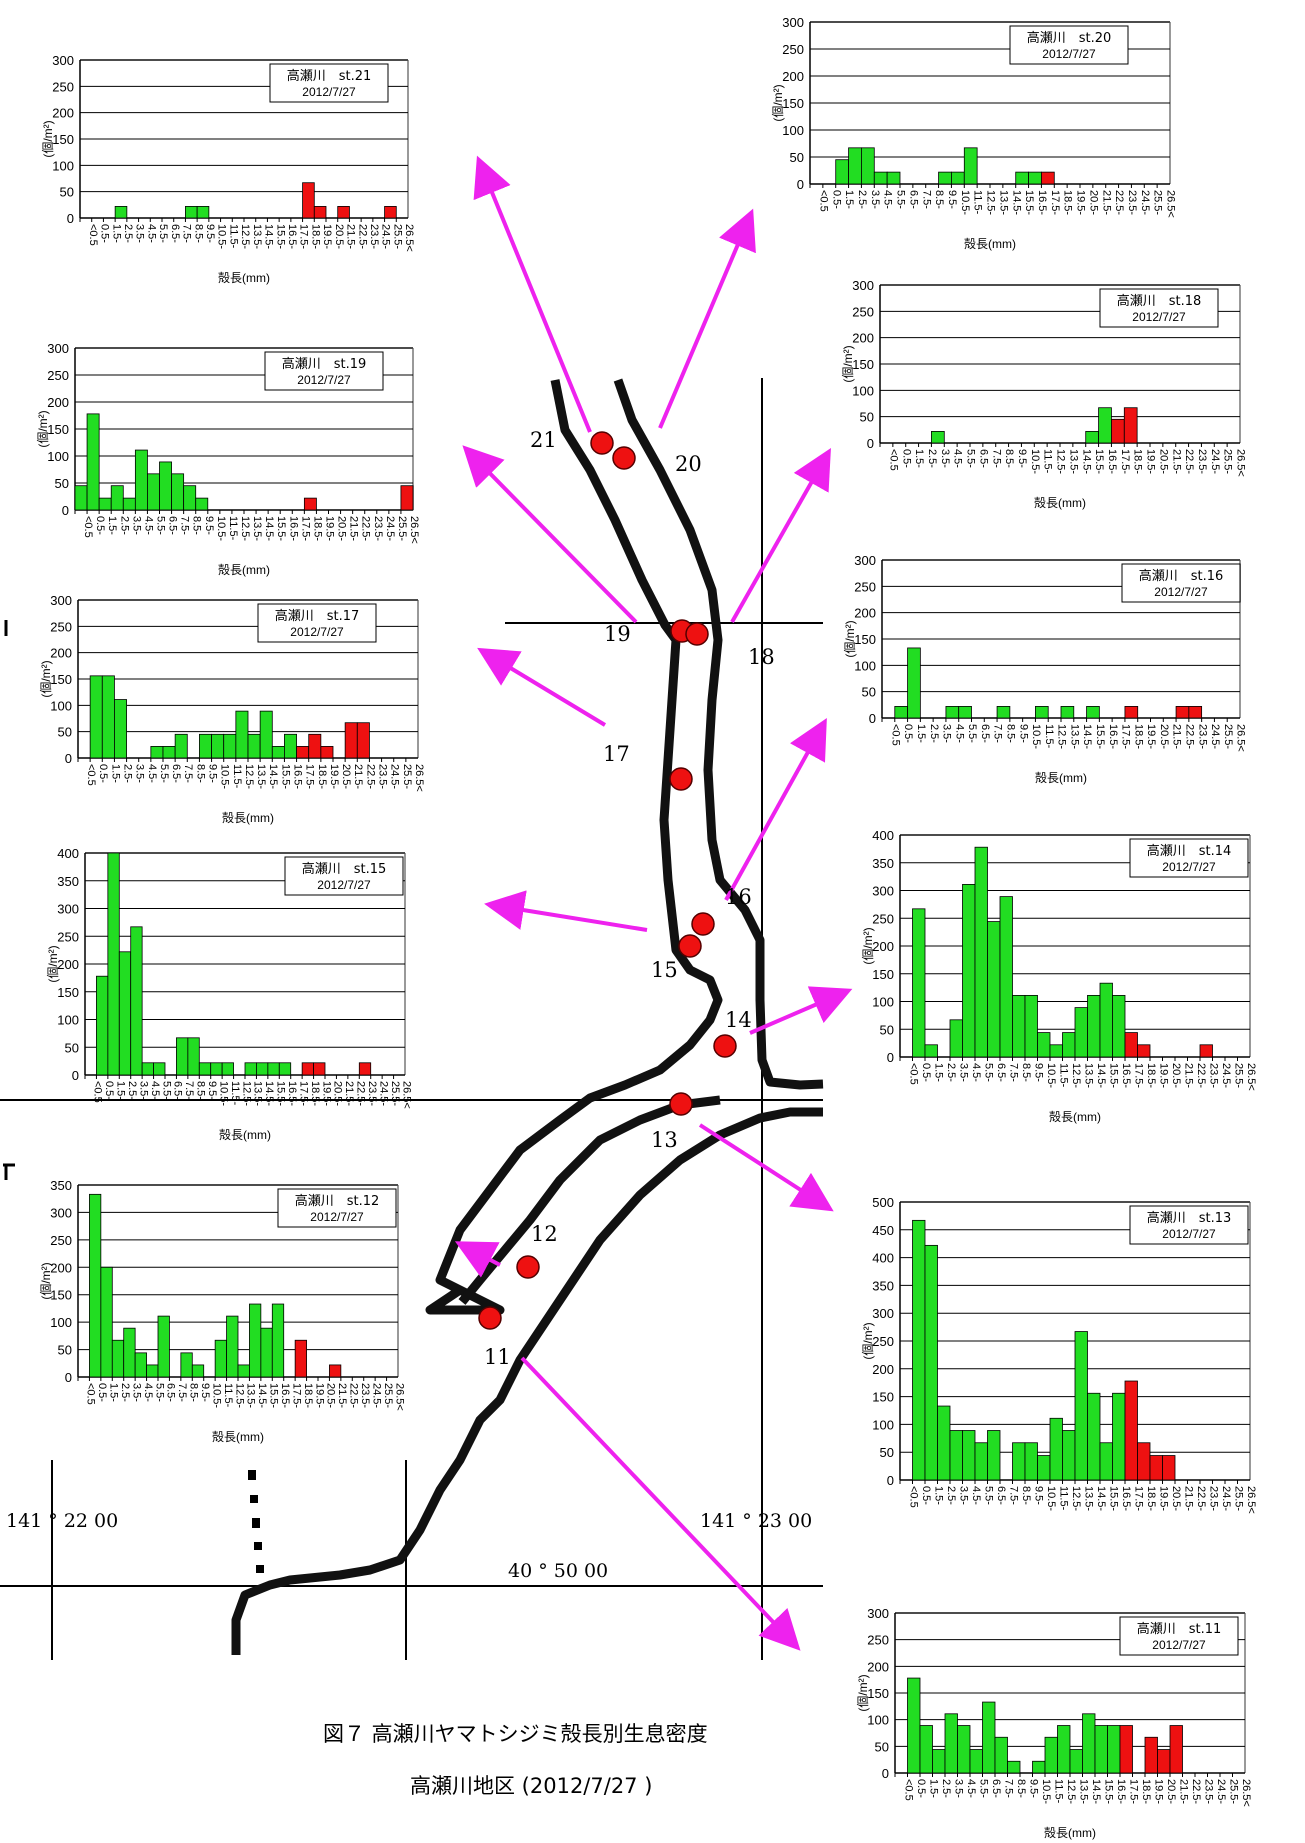 This screenshot has height=1843, width=1305. Describe the element at coordinates (766, 1167) in the screenshot. I see `arrow-st13` at that location.